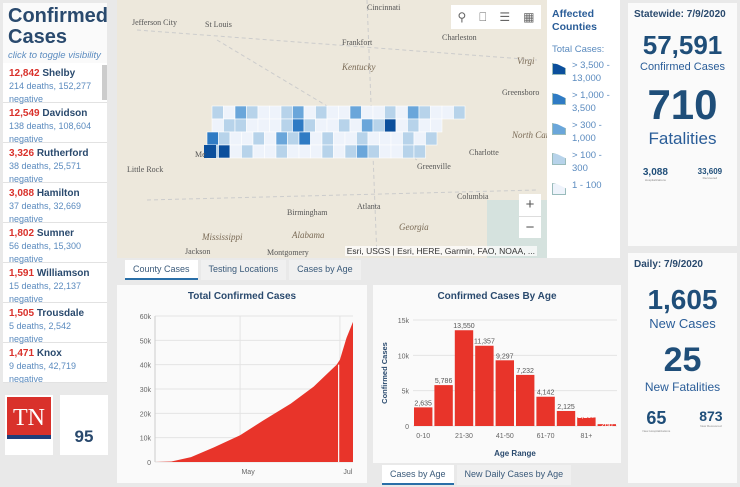 The width and height of the screenshot is (740, 487). What do you see at coordinates (104, 82) in the screenshot?
I see `scrollbar` at bounding box center [104, 82].